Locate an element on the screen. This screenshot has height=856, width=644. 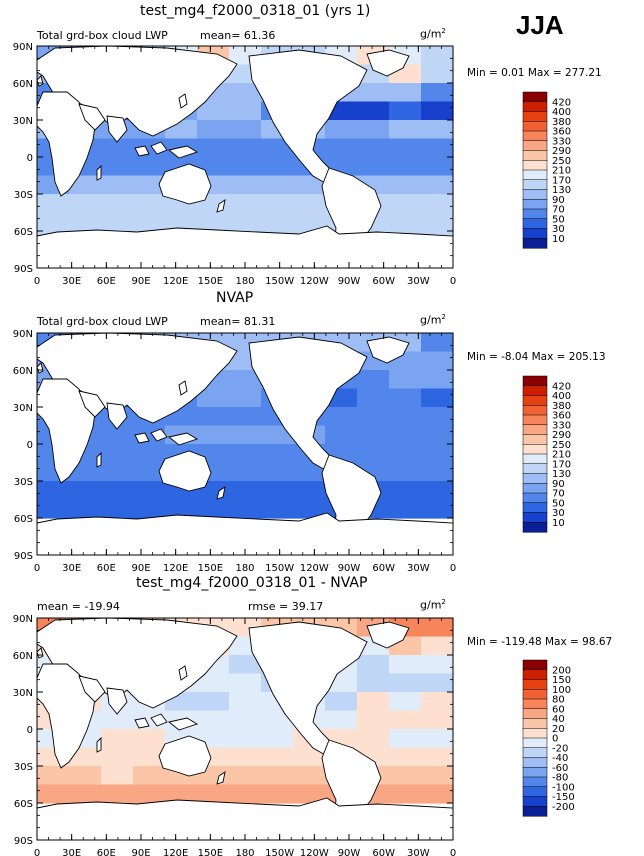
x-tick-label: 150W is located at coordinates (279, 281).